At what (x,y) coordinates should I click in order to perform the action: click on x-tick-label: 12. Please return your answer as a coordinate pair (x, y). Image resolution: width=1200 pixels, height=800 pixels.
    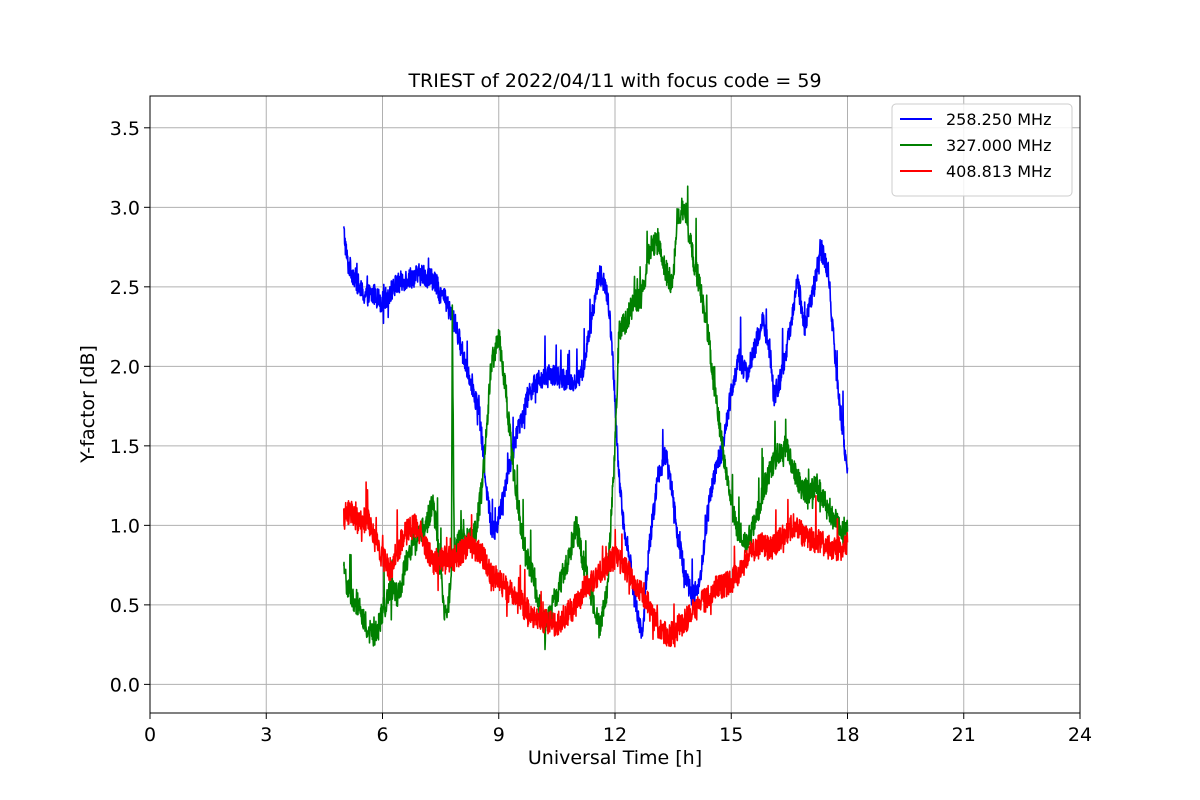
    Looking at the image, I should click on (615, 735).